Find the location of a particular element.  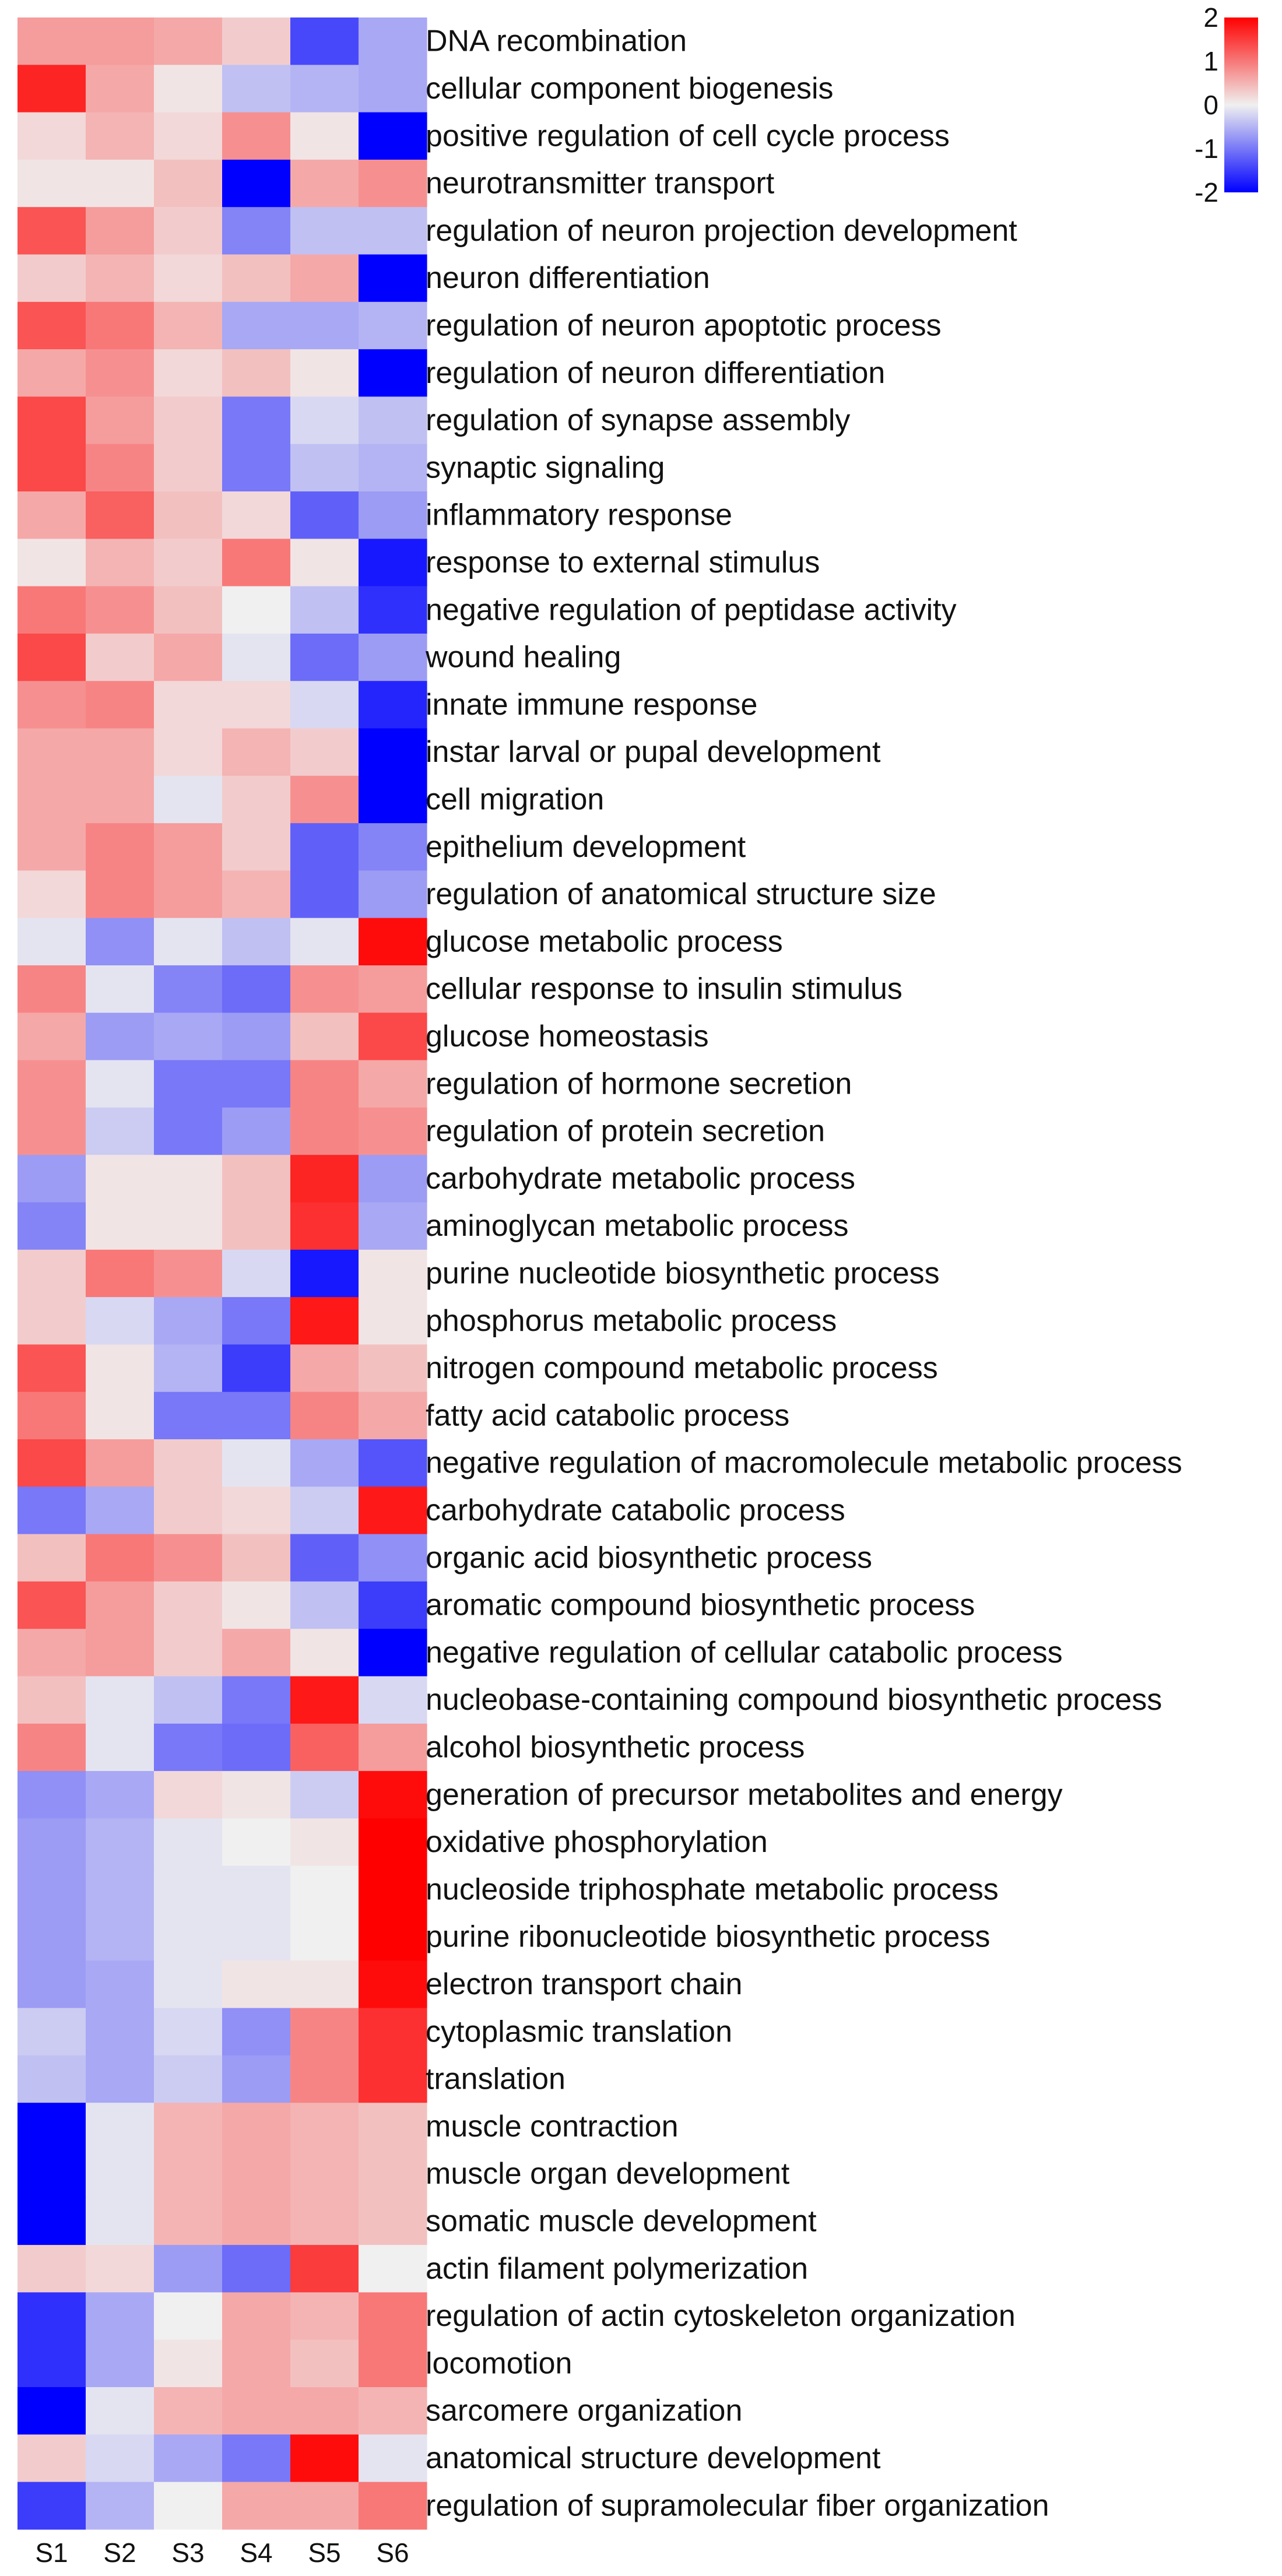

column-label-s5: S5 is located at coordinates (324, 2553).